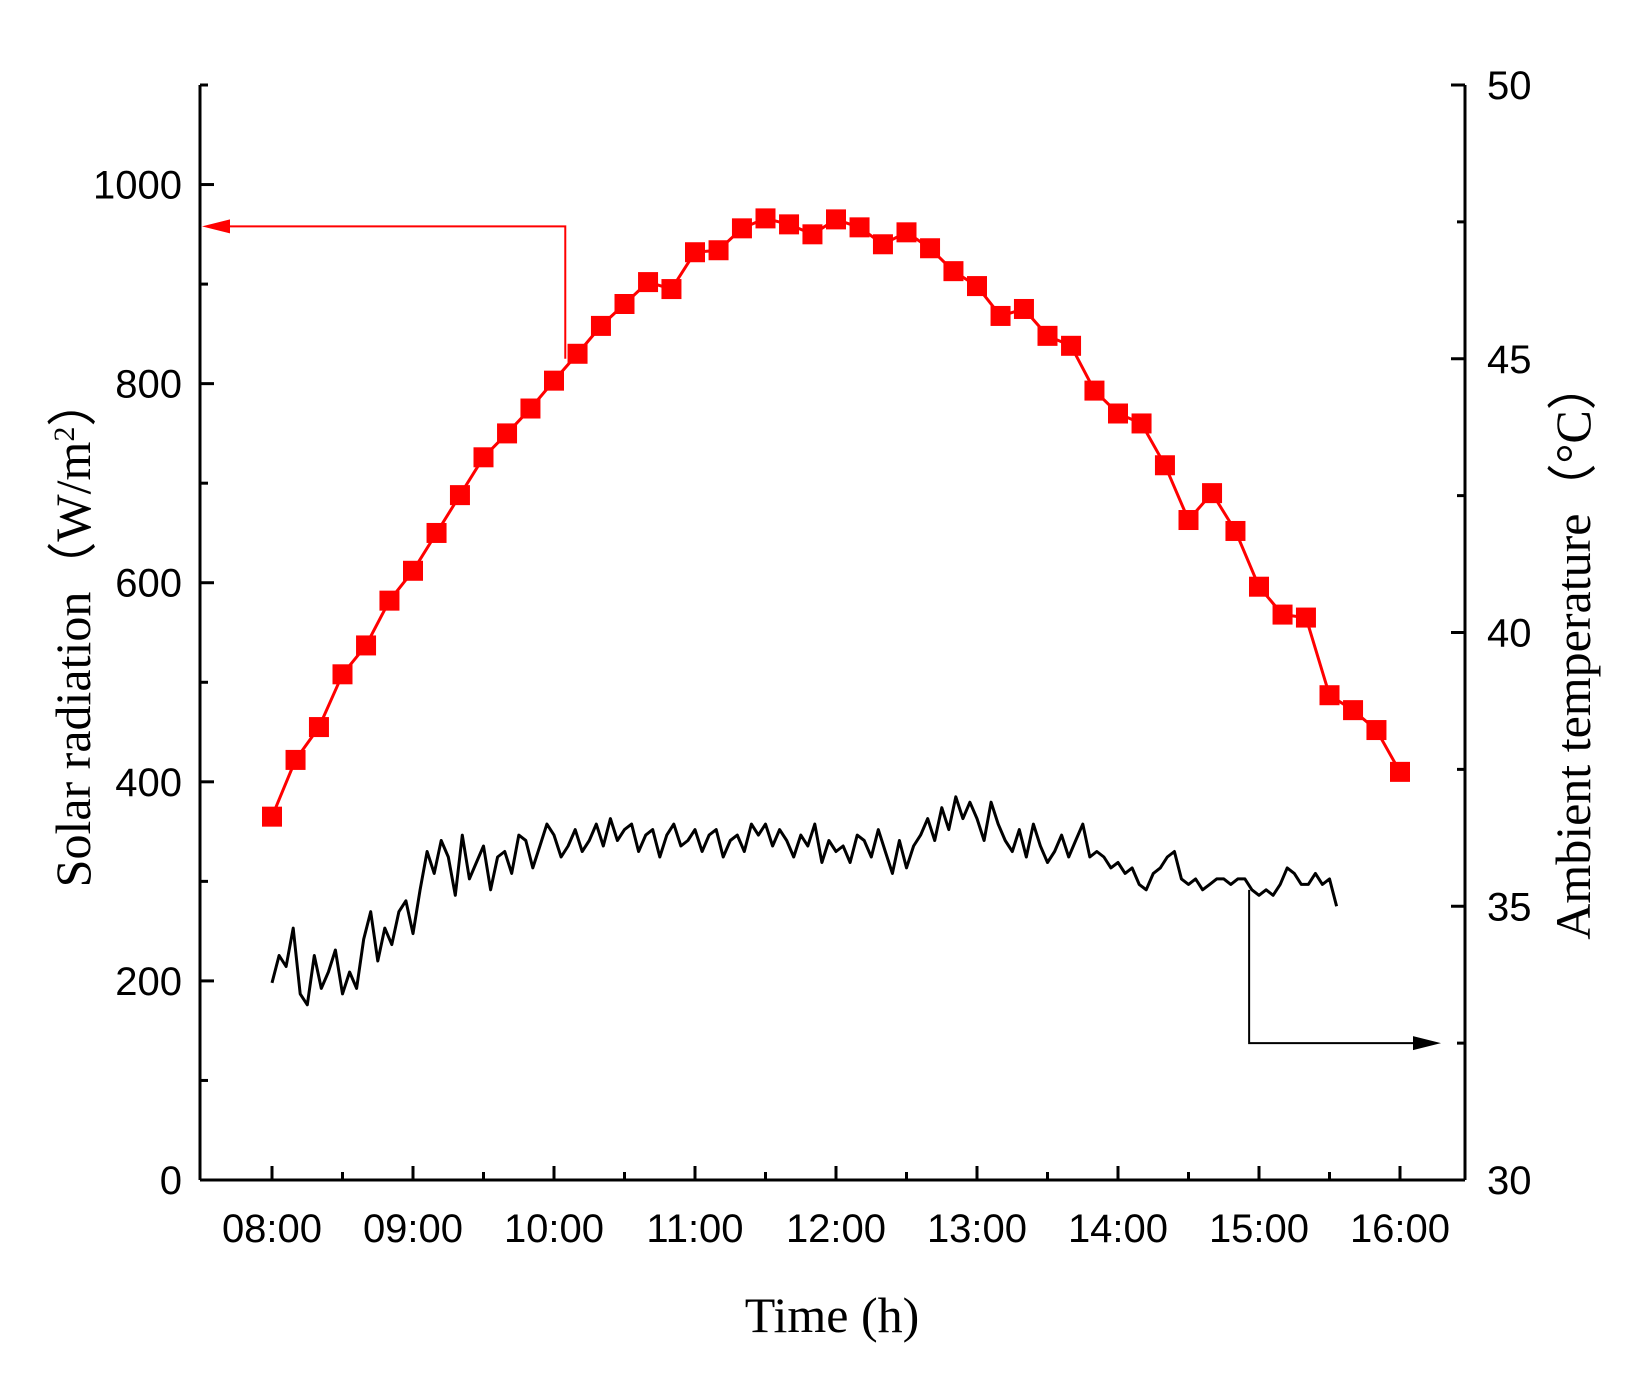  Describe the element at coordinates (216, 226) in the screenshot. I see `solar-axis-arrowhead` at that location.